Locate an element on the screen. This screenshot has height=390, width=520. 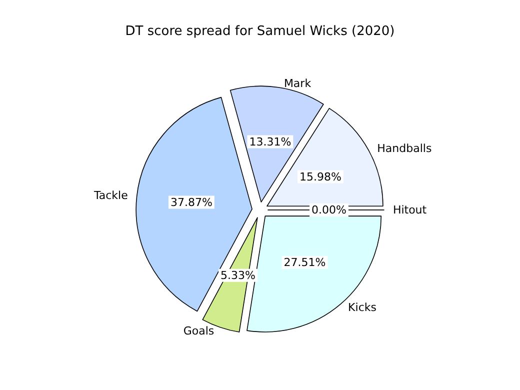
slice-label: Mark is located at coordinates (298, 83).